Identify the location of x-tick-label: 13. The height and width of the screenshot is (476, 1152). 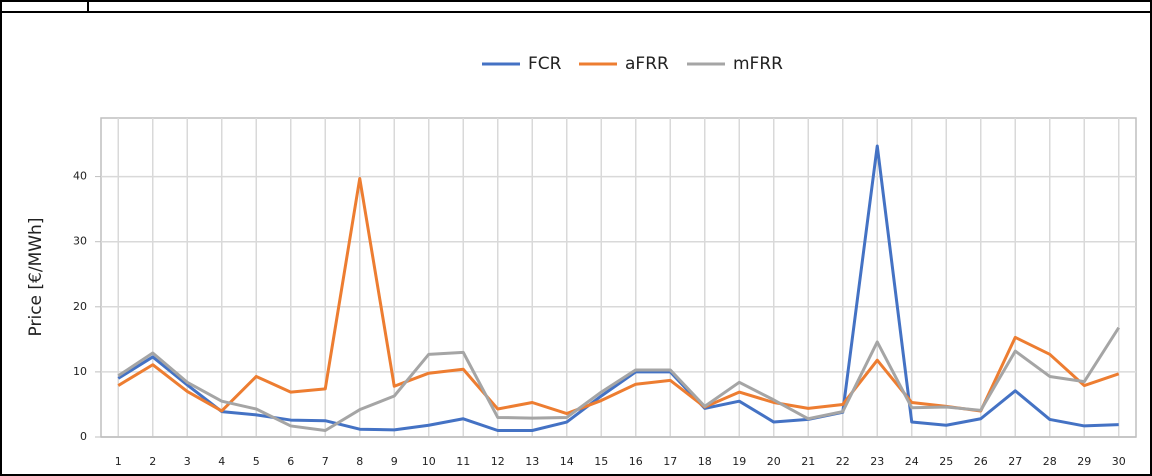
(532, 461).